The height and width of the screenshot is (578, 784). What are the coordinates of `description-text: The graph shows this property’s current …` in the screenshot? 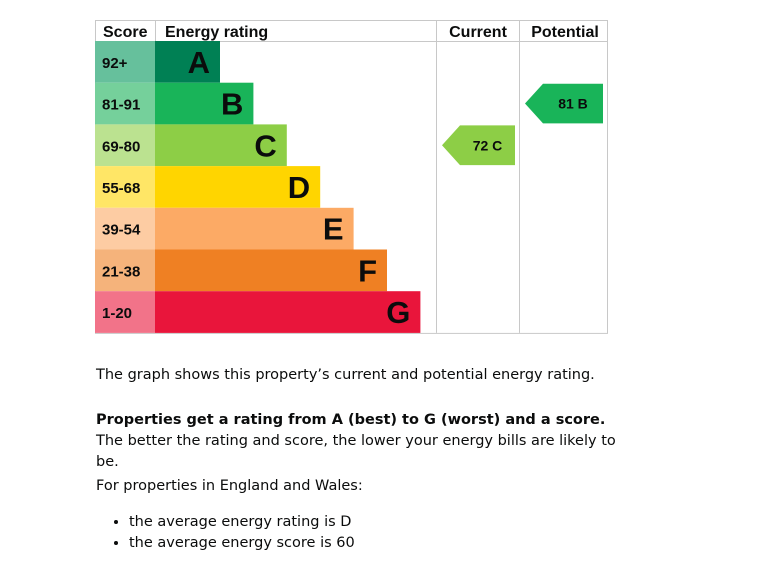 It's located at (345, 375).